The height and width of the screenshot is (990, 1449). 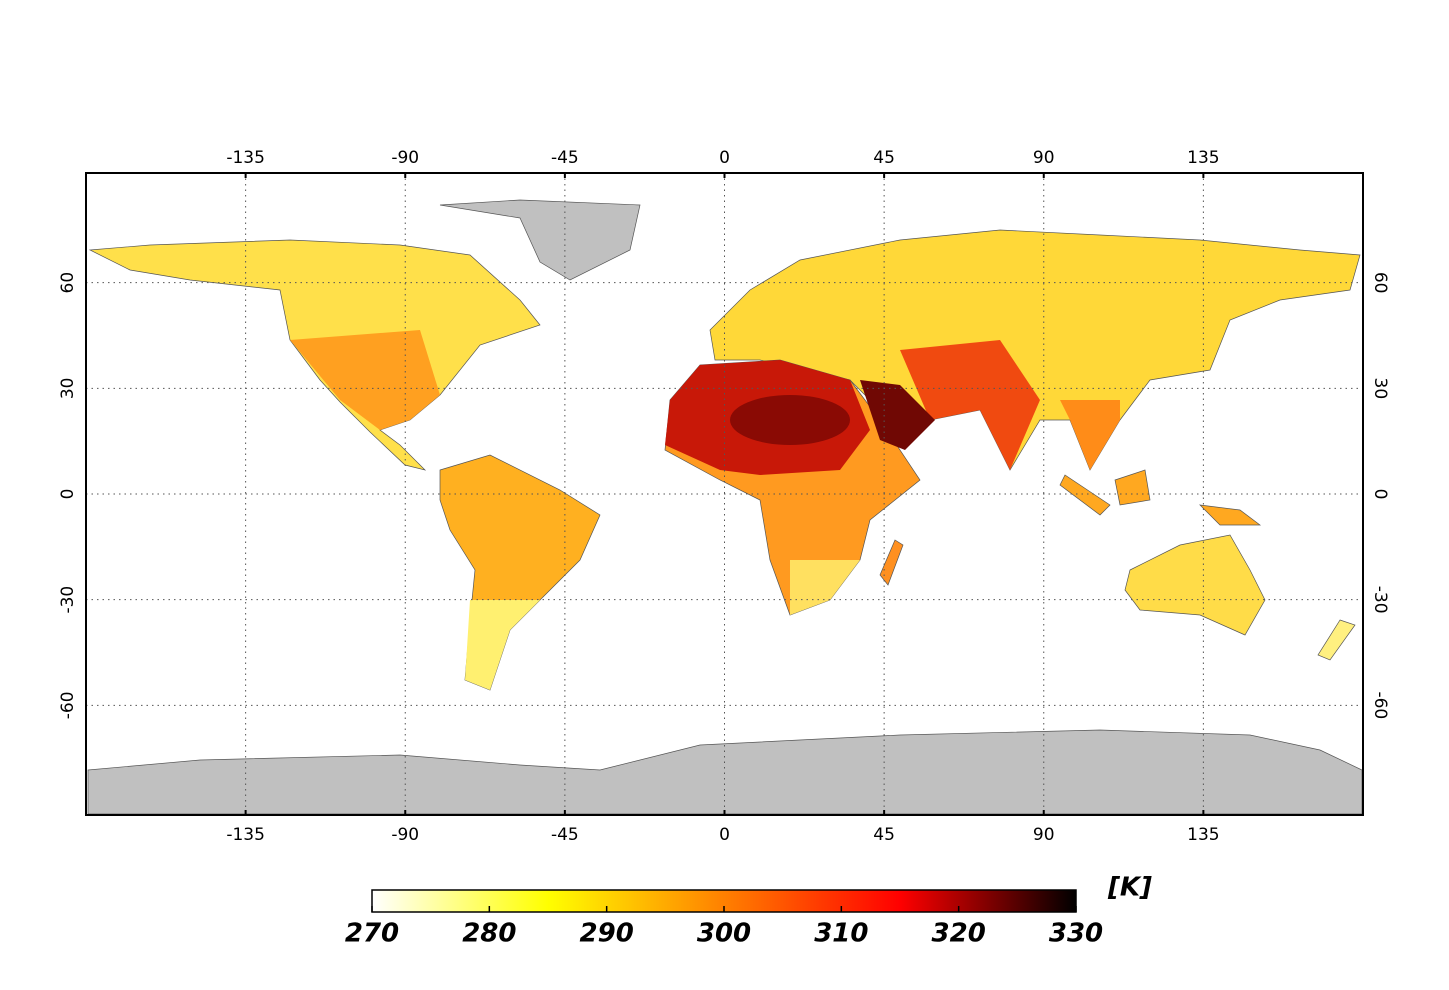 What do you see at coordinates (1129, 888) in the screenshot?
I see `colorbar-unit: [K]` at bounding box center [1129, 888].